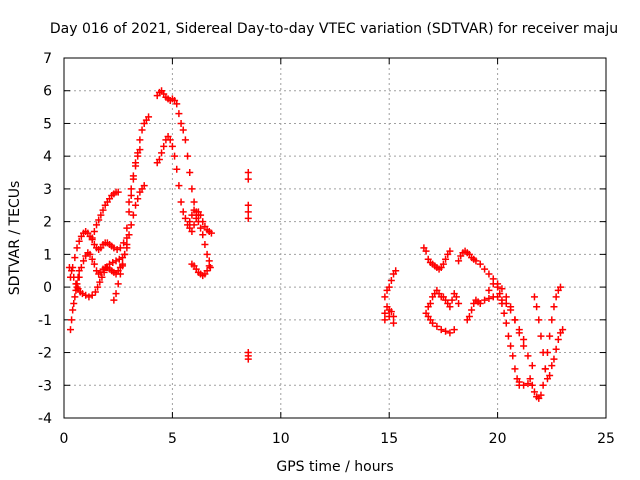  What do you see at coordinates (45, 354) in the screenshot?
I see `y-tick-label: -2` at bounding box center [45, 354].